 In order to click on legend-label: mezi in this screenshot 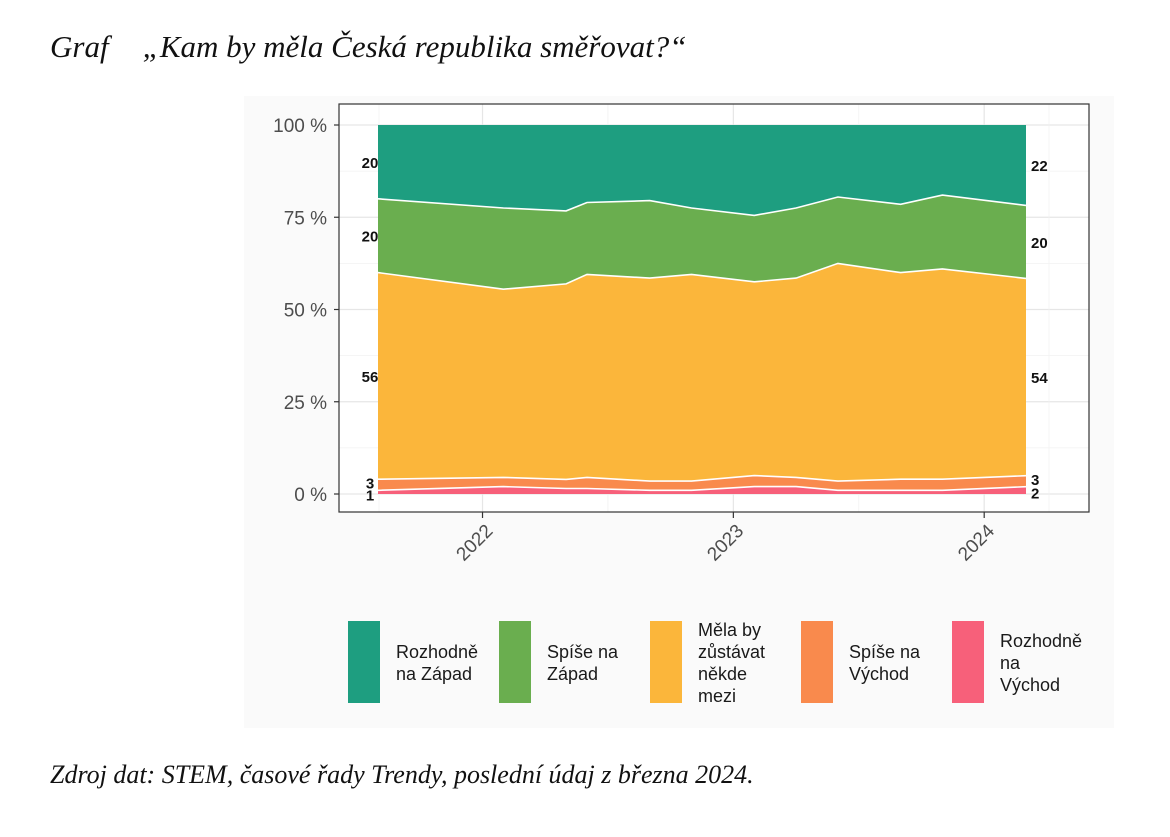, I will do `click(717, 696)`.